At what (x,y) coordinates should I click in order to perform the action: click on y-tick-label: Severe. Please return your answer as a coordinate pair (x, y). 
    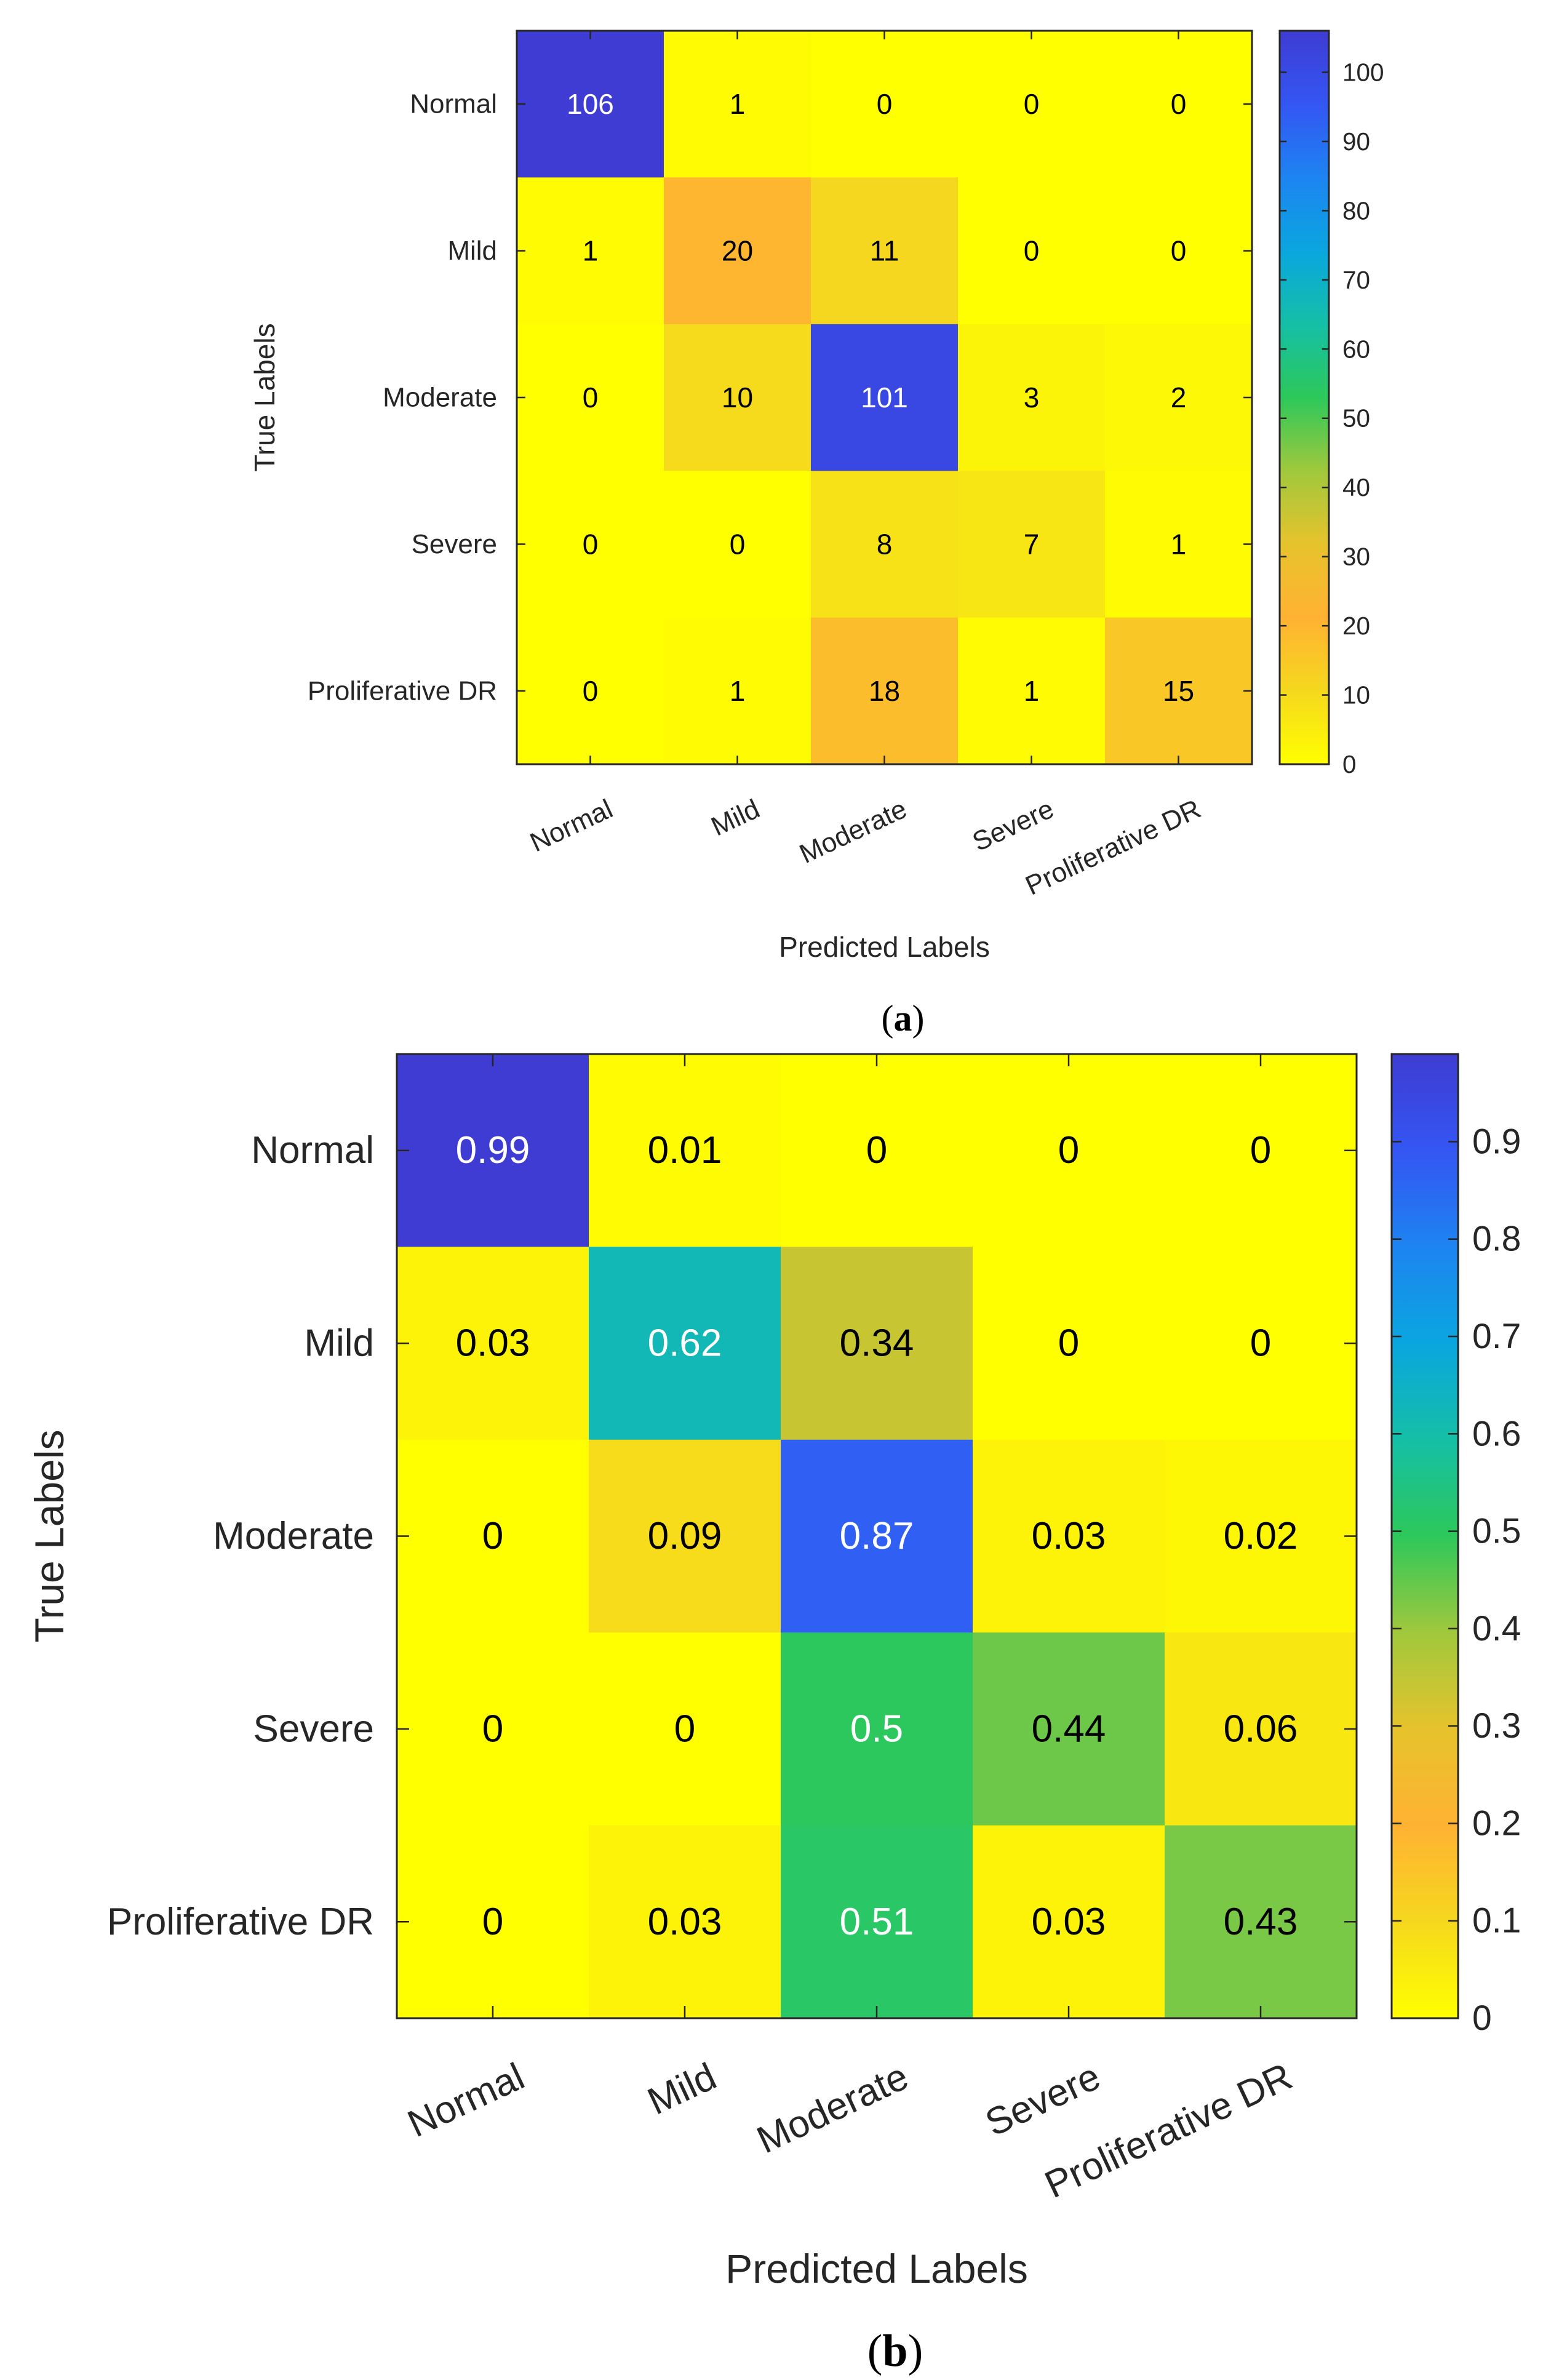
    Looking at the image, I should click on (313, 1728).